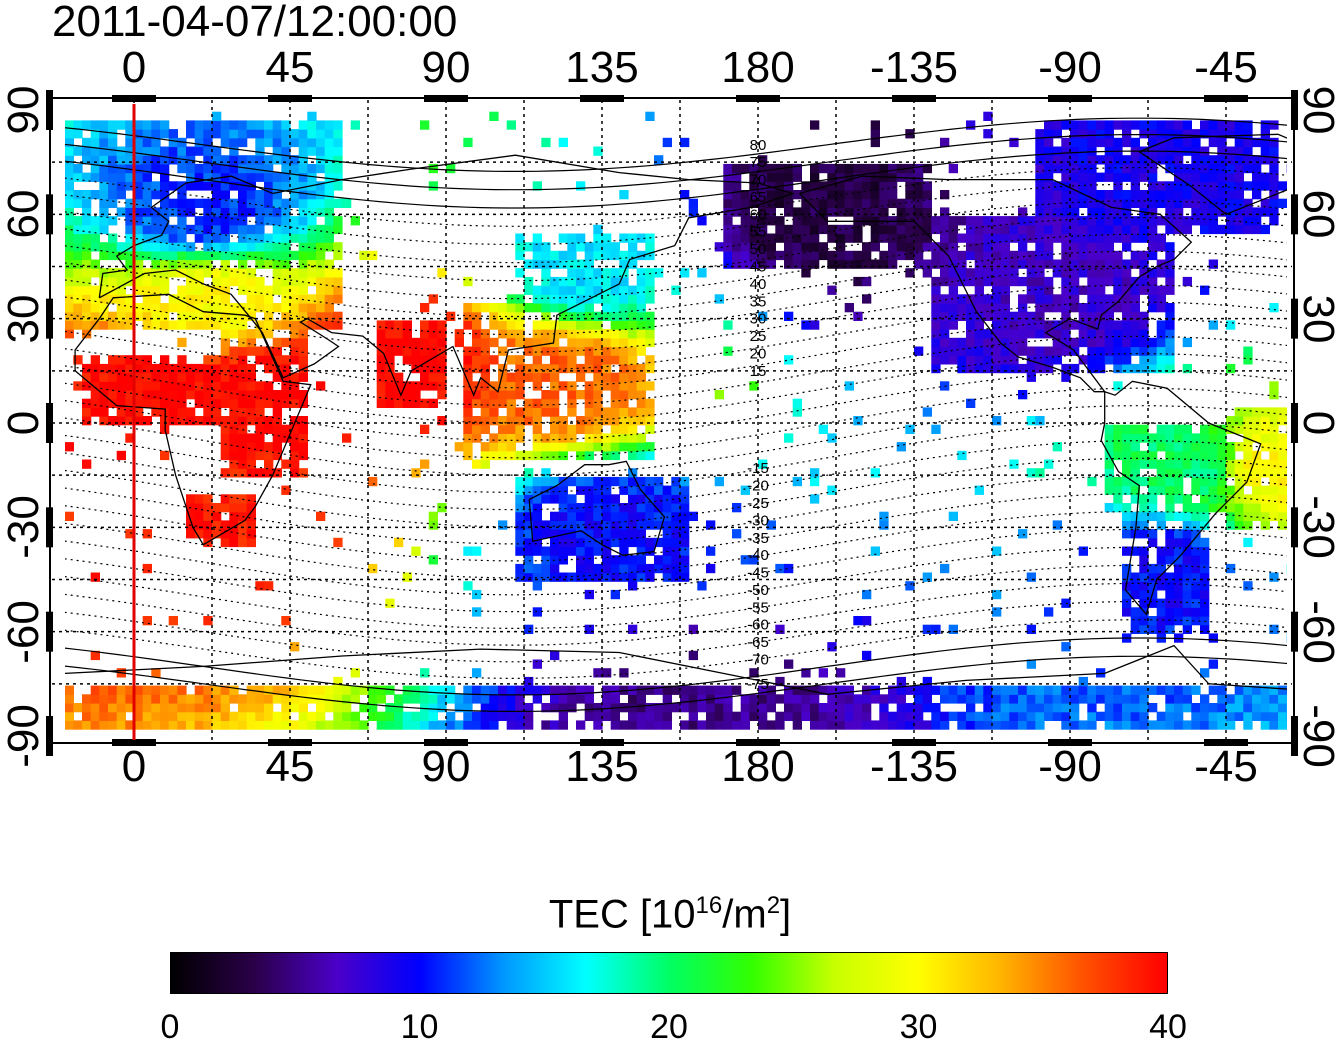 The height and width of the screenshot is (1047, 1340). I want to click on frame-tick-left, so click(49, 423).